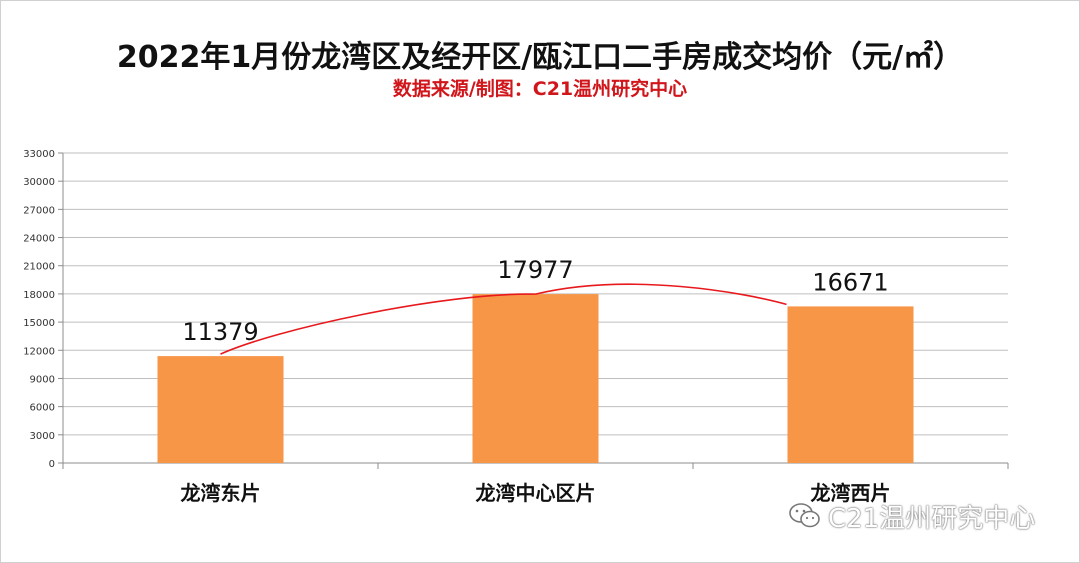 This screenshot has height=563, width=1080. I want to click on chart-title: 2022年1月份龙湾区及经开区/瓯江口二手房成交均价（元/㎡）, so click(540, 57).